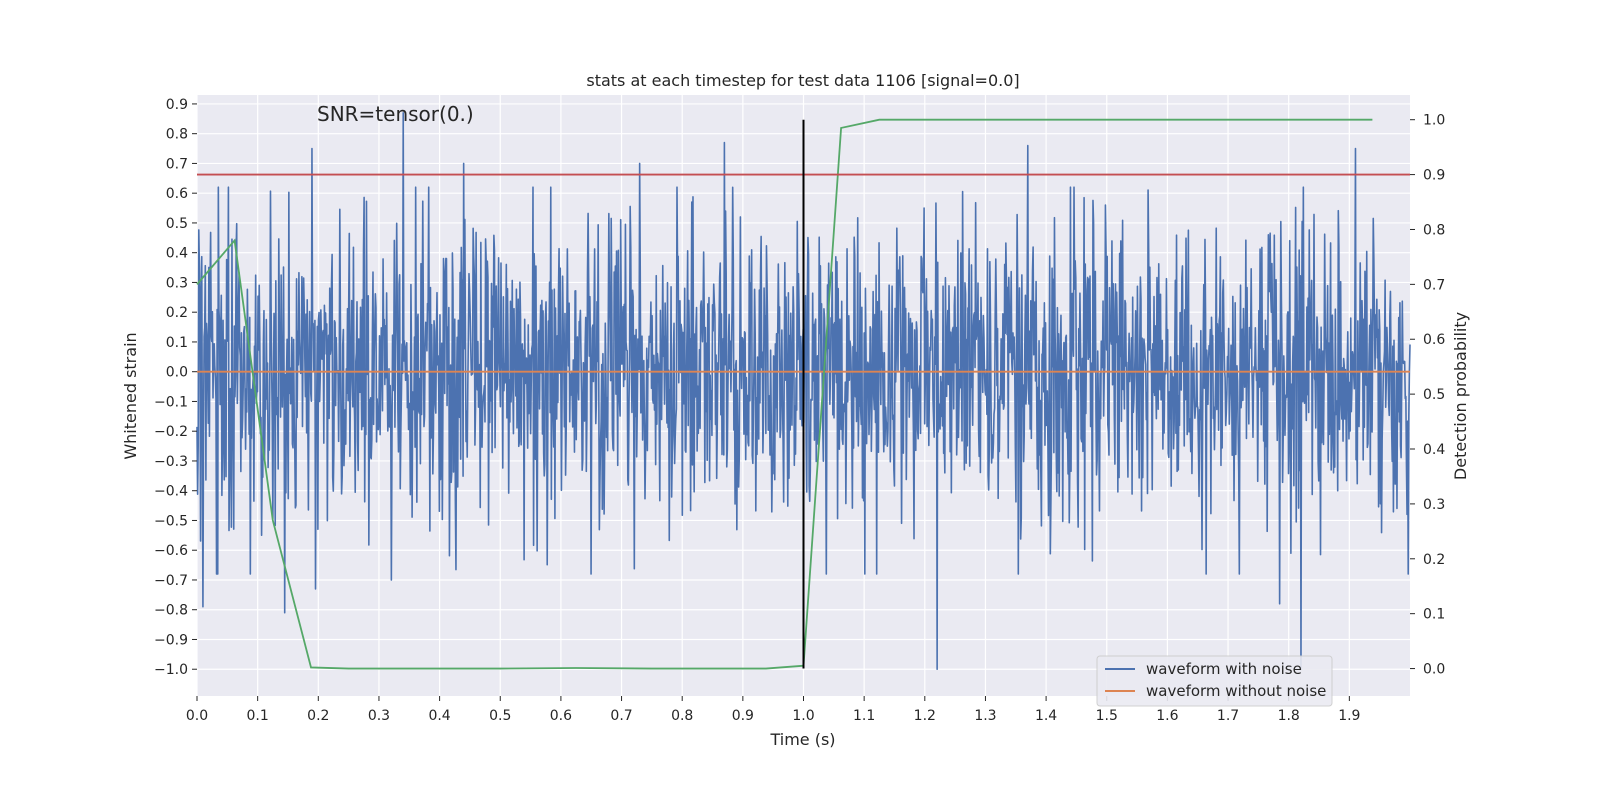  What do you see at coordinates (439, 716) in the screenshot?
I see `x-tick-label: 0.4` at bounding box center [439, 716].